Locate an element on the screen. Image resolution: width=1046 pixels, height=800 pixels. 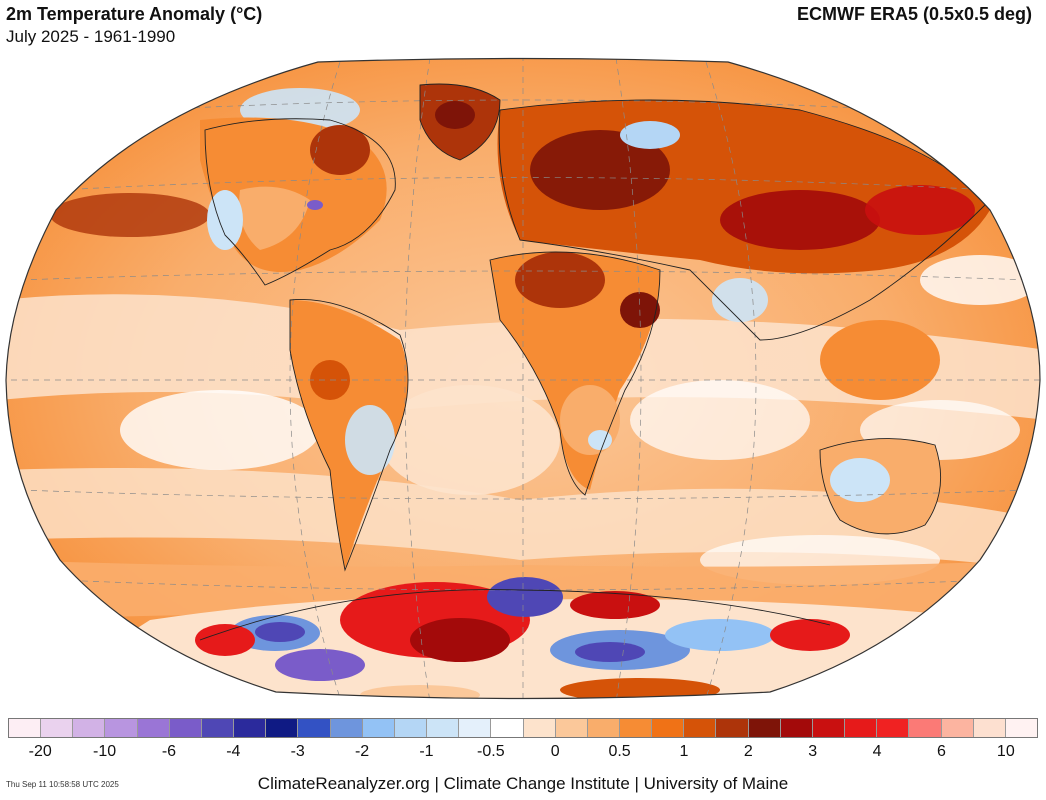
colorbar-tick-label: 1 is located at coordinates (684, 751).